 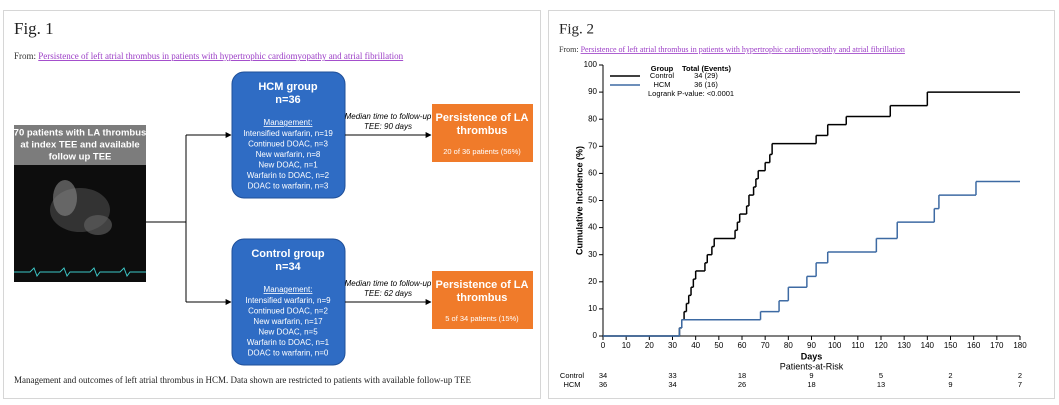 What do you see at coordinates (288, 353) in the screenshot?
I see `management-item: DOAC to warfarin, n=0` at bounding box center [288, 353].